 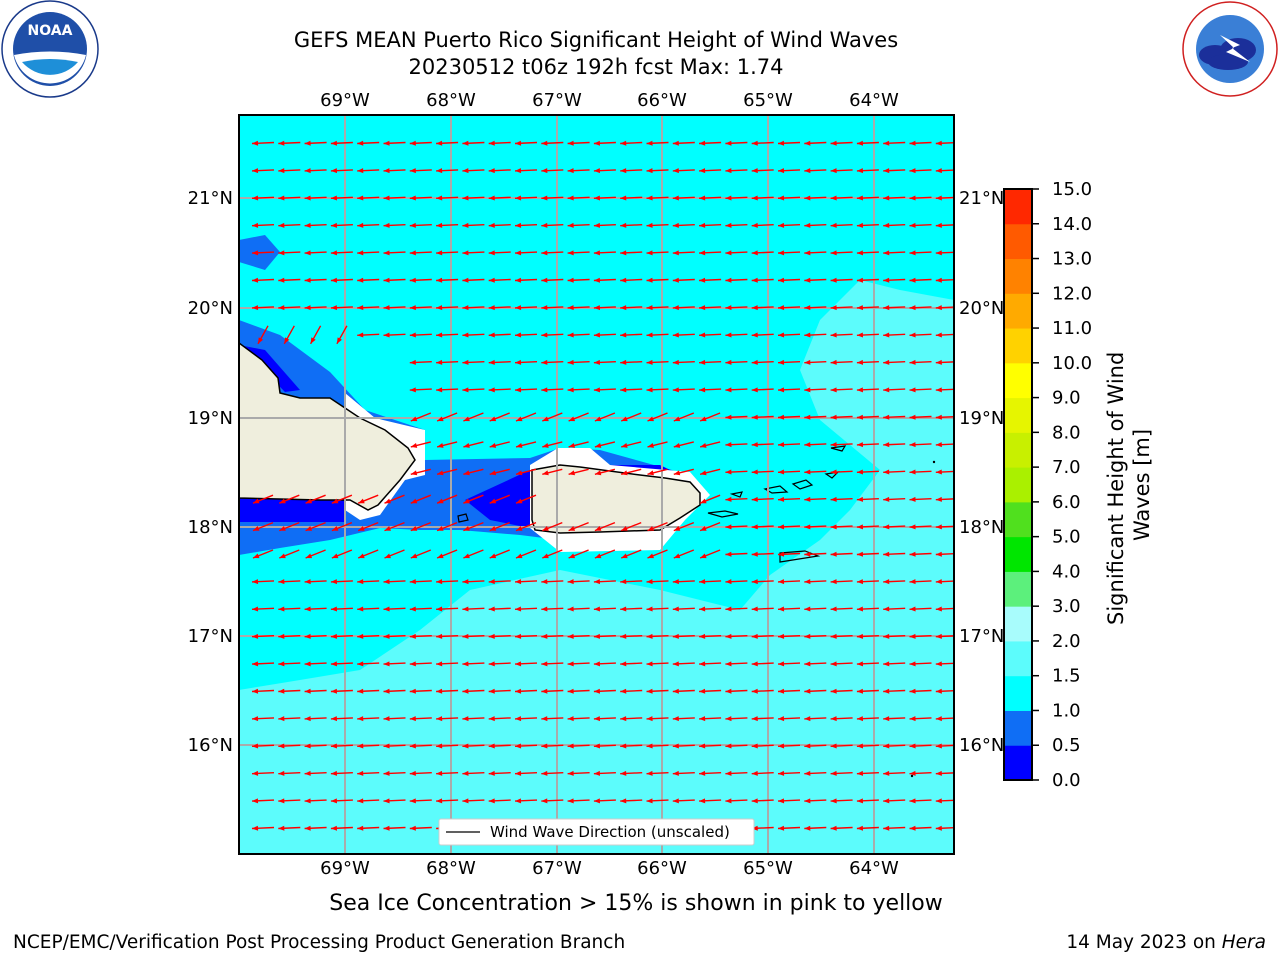 What do you see at coordinates (1066, 502) in the screenshot?
I see `colorbar-tick-label: 6.0` at bounding box center [1066, 502].